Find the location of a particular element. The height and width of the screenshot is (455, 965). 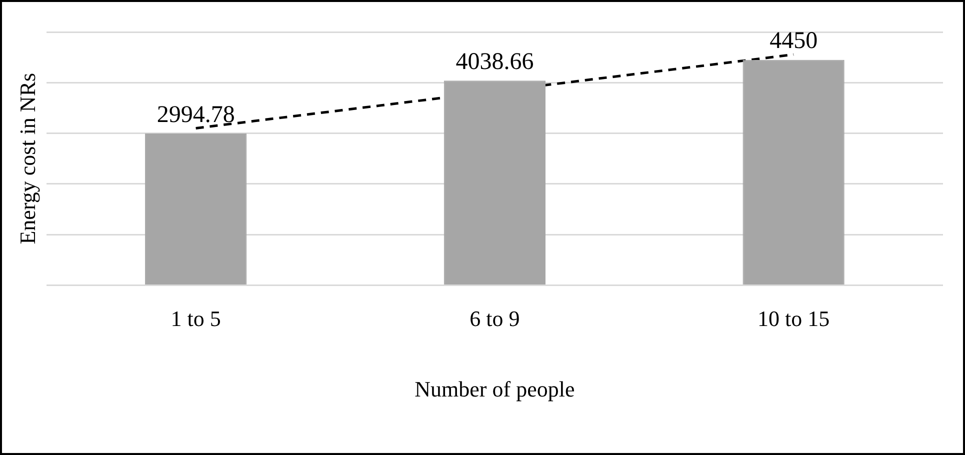

x-tick-label: 6 to 9 is located at coordinates (495, 319).